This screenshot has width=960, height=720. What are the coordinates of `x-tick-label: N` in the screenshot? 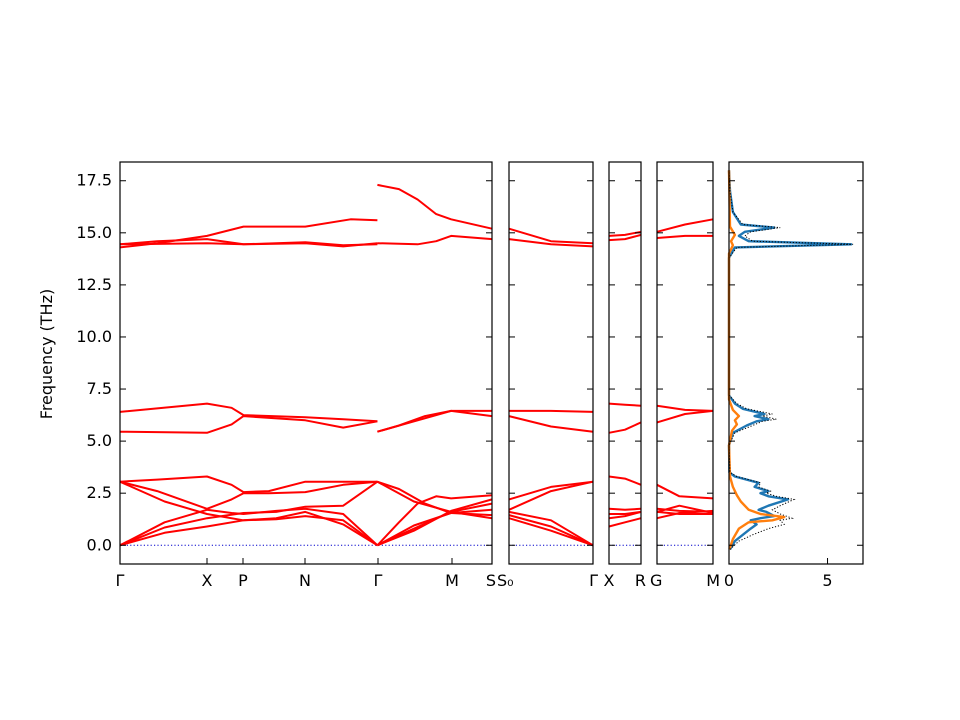 It's located at (305, 580).